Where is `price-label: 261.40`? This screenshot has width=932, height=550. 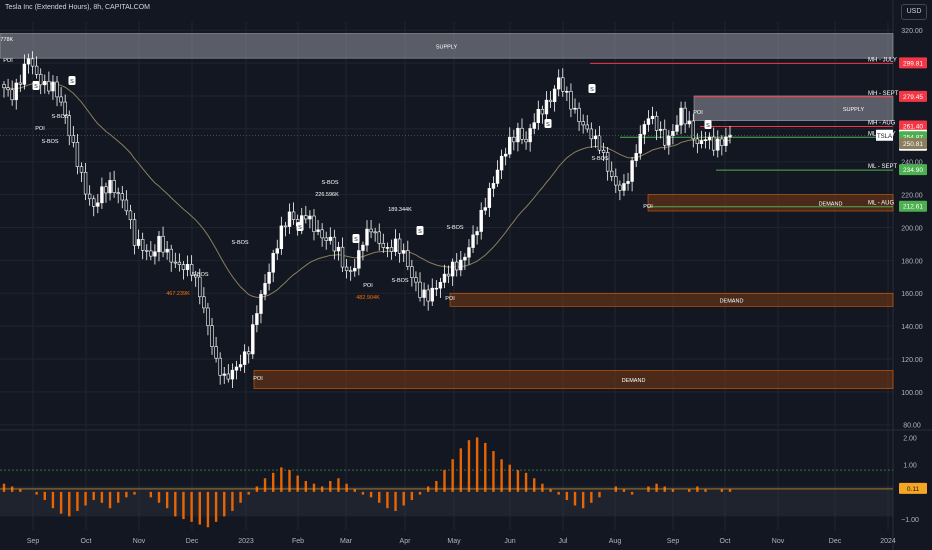
price-label: 261.40 is located at coordinates (913, 127).